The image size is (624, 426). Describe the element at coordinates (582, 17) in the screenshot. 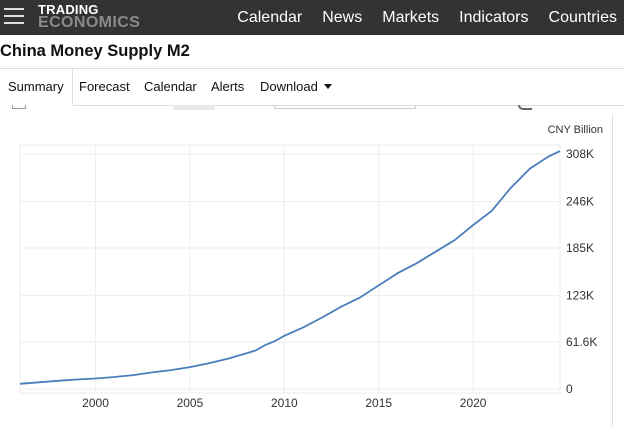

I see `nav-countries: Countries` at that location.